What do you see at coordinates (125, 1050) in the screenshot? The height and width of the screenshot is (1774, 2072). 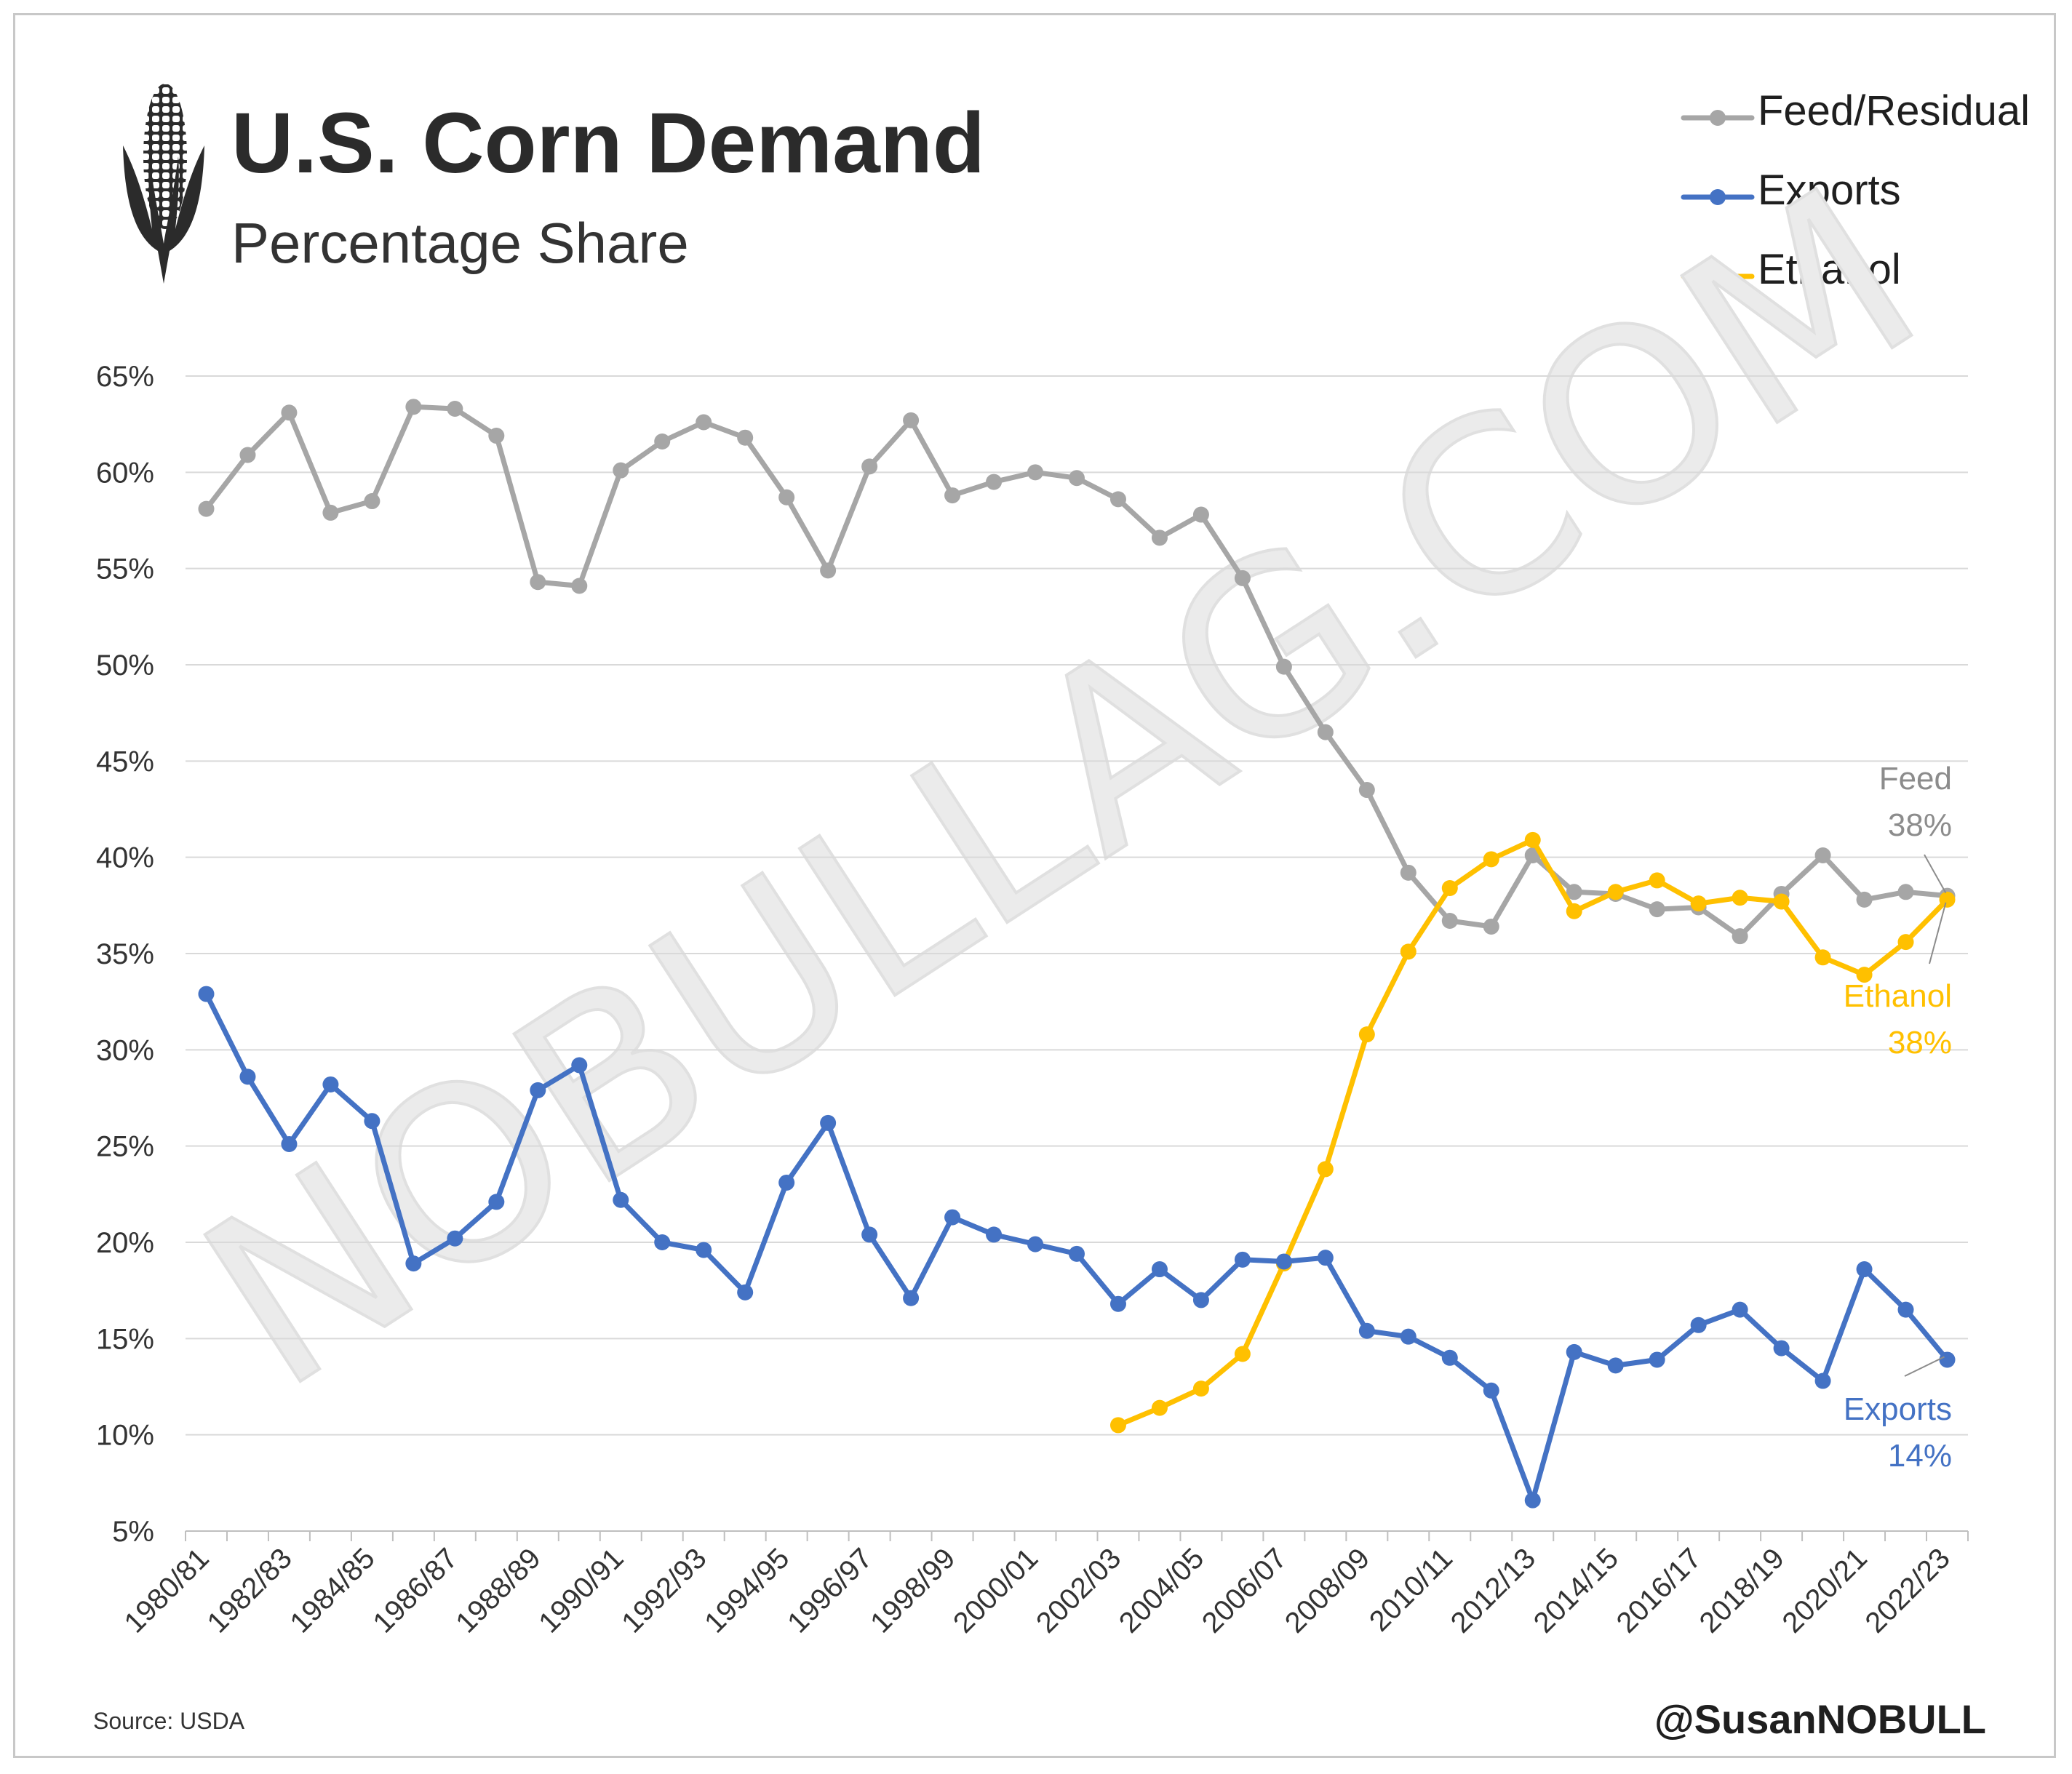 I see `y-tick-label: 30%` at bounding box center [125, 1050].